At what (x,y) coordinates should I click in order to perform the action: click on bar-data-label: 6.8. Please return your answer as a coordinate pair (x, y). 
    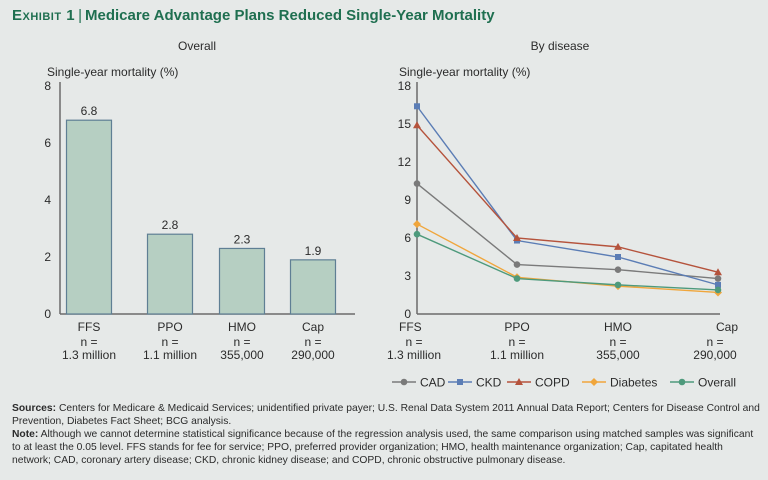
    Looking at the image, I should click on (89, 111).